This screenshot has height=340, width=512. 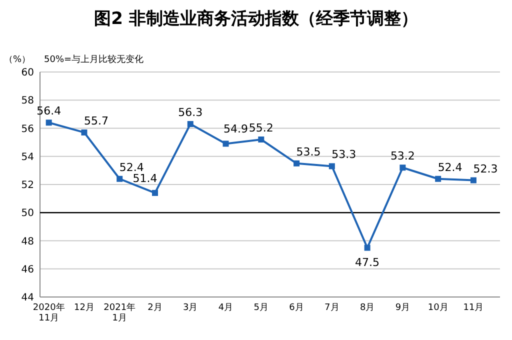 What do you see at coordinates (27, 73) in the screenshot?
I see `y-tick-label: 60` at bounding box center [27, 73].